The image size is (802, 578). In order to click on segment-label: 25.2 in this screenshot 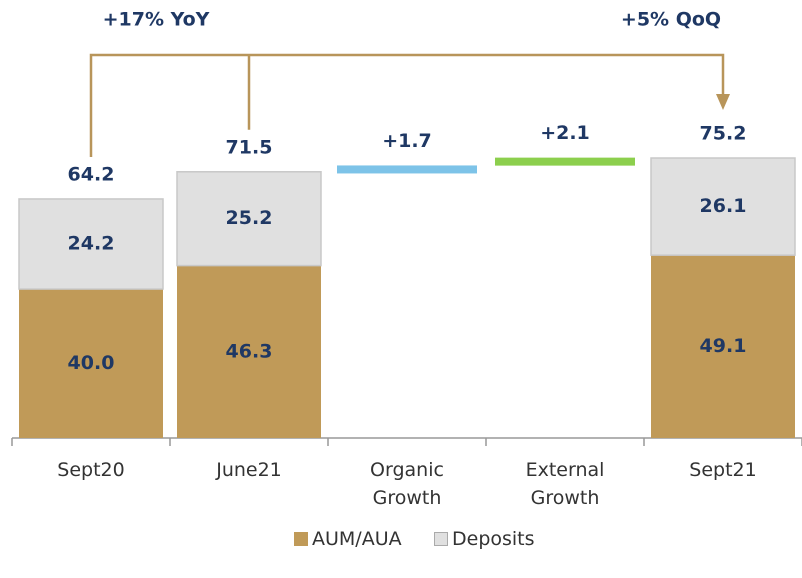, I will do `click(249, 218)`.